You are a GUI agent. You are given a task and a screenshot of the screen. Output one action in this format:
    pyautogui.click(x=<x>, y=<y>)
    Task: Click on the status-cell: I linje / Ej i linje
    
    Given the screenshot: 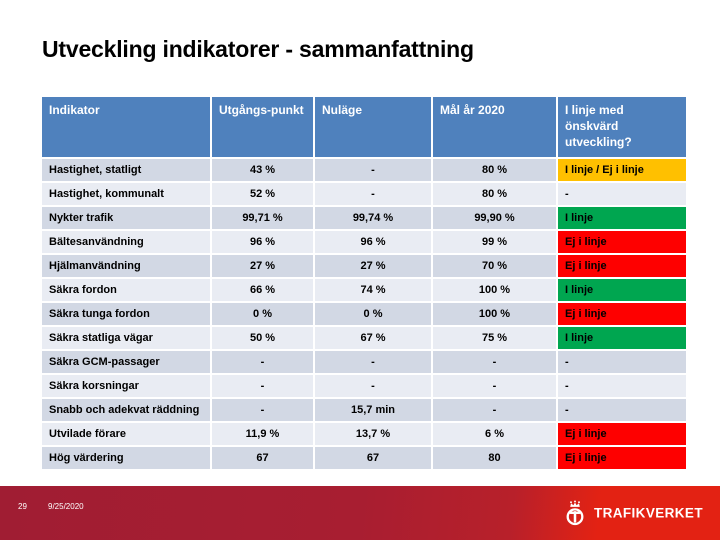 What is the action you would take?
    pyautogui.click(x=622, y=170)
    